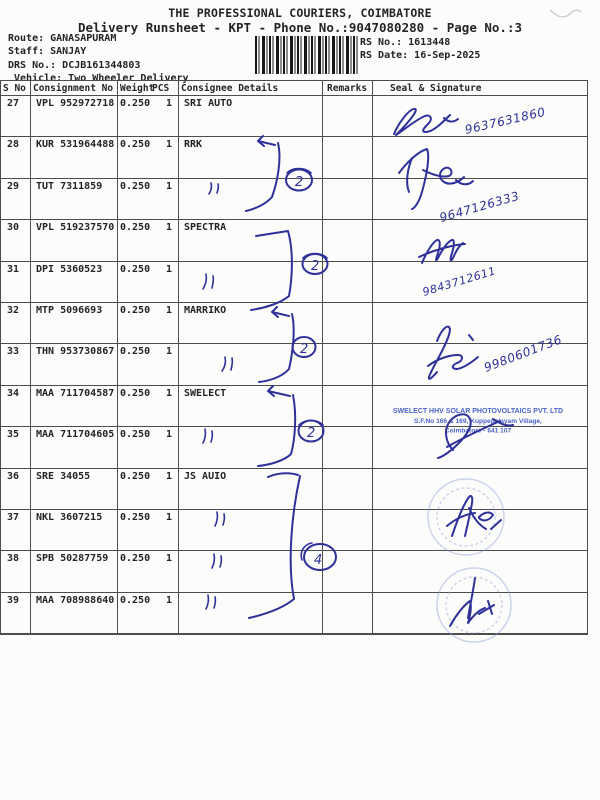 This screenshot has width=600, height=800. I want to click on cell-consignee: RRK, so click(193, 145).